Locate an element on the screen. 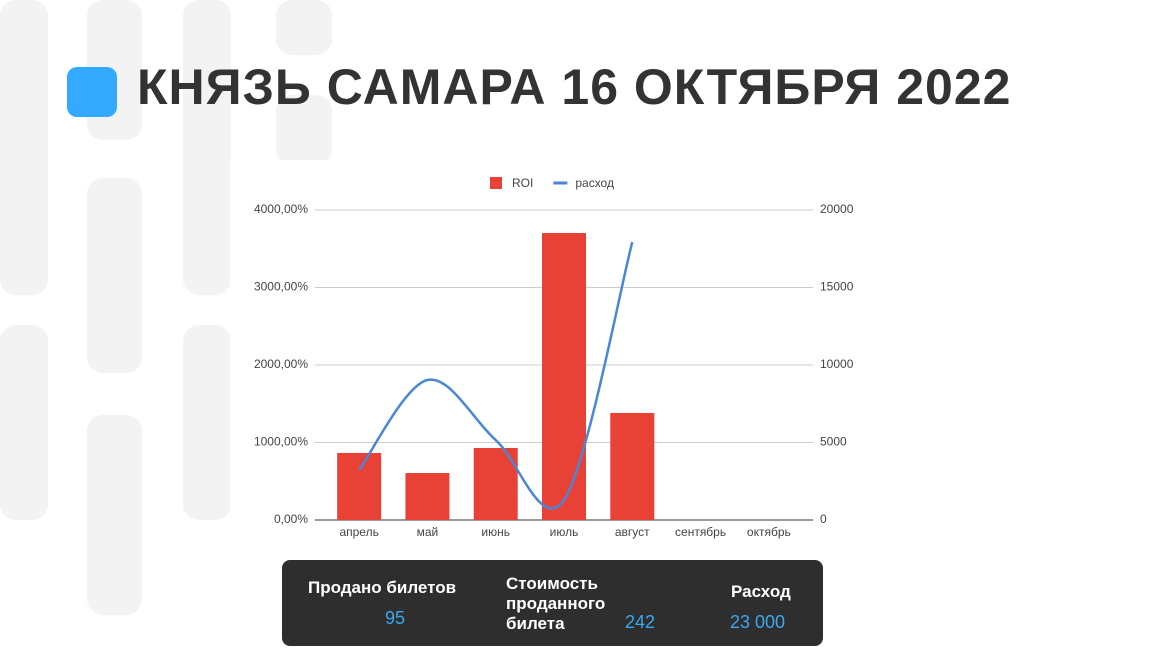 This screenshot has height=662, width=1176. stat-value: 23 000 is located at coordinates (758, 622).